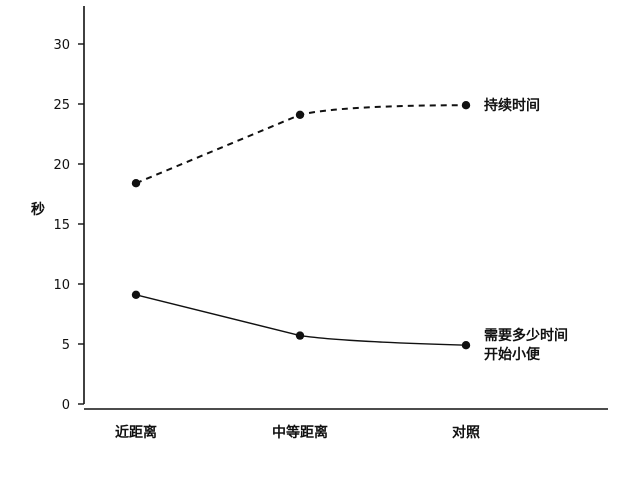  What do you see at coordinates (38, 209) in the screenshot?
I see `y-axis-title: 秒` at bounding box center [38, 209].